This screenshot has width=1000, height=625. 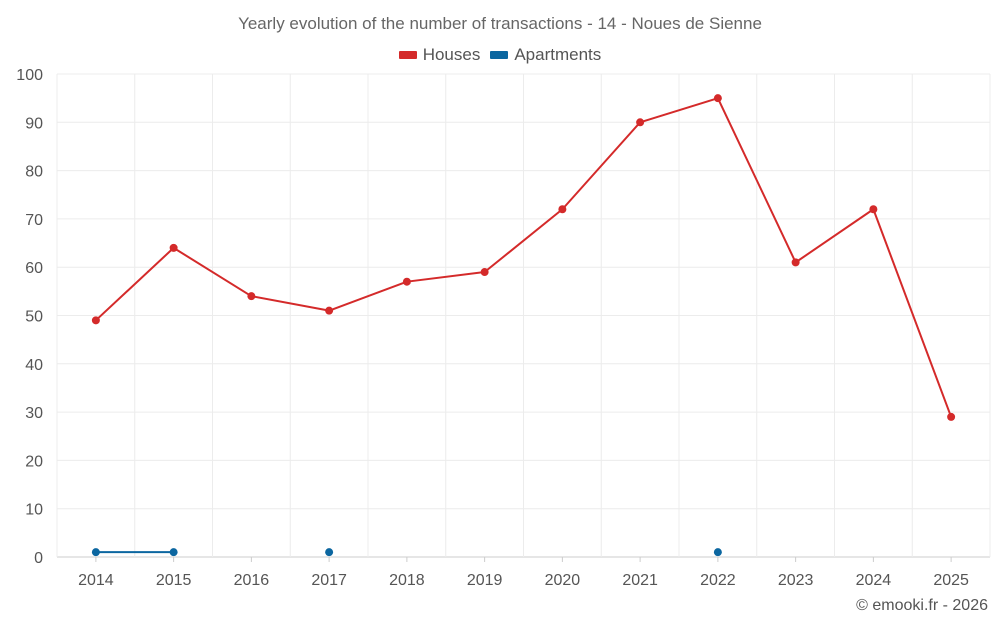 I want to click on y-tick-label: 0, so click(x=38, y=558).